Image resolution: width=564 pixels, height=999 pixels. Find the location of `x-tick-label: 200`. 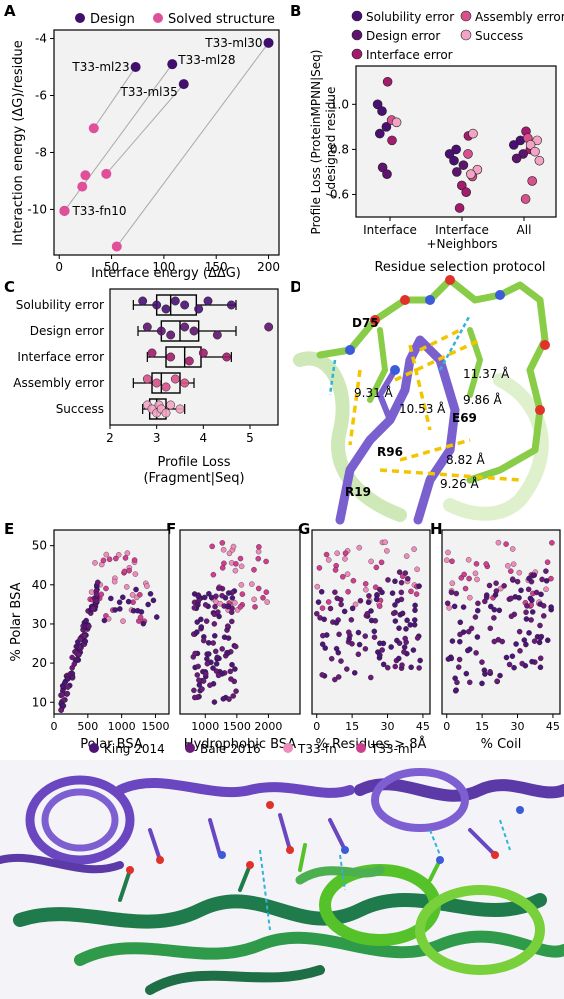

x-tick-label: 200 is located at coordinates (268, 267).